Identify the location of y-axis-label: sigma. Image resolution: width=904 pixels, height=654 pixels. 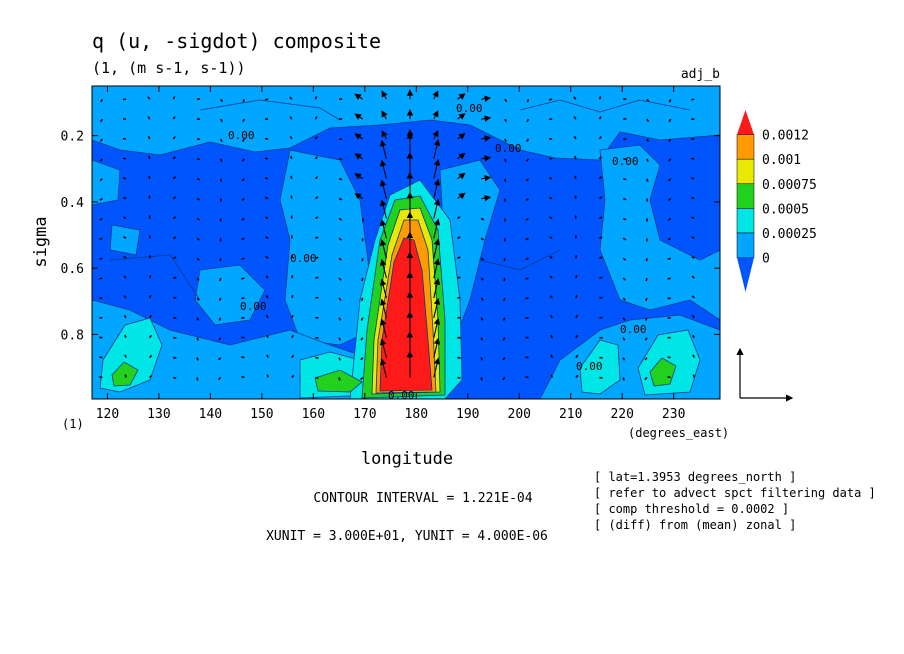
(41, 241).